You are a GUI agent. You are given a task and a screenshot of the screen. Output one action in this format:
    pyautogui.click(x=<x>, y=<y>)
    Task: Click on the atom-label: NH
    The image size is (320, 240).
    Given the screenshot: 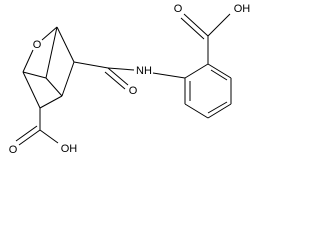 What is the action you would take?
    pyautogui.click(x=144, y=71)
    